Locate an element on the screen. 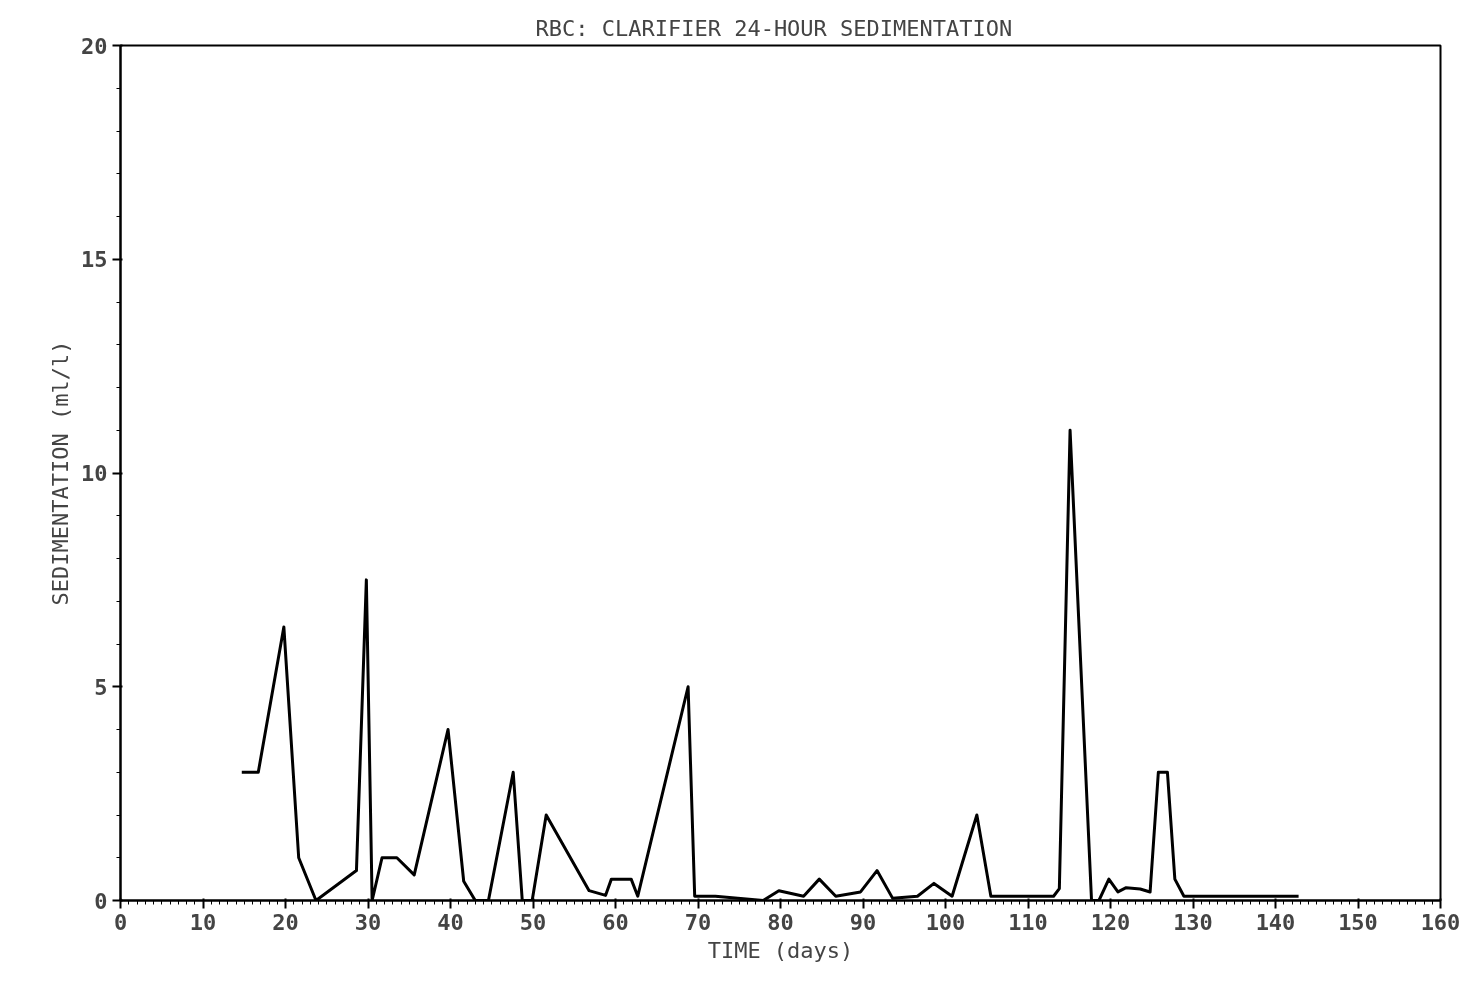  x-tick-label: 120 is located at coordinates (1110, 922).